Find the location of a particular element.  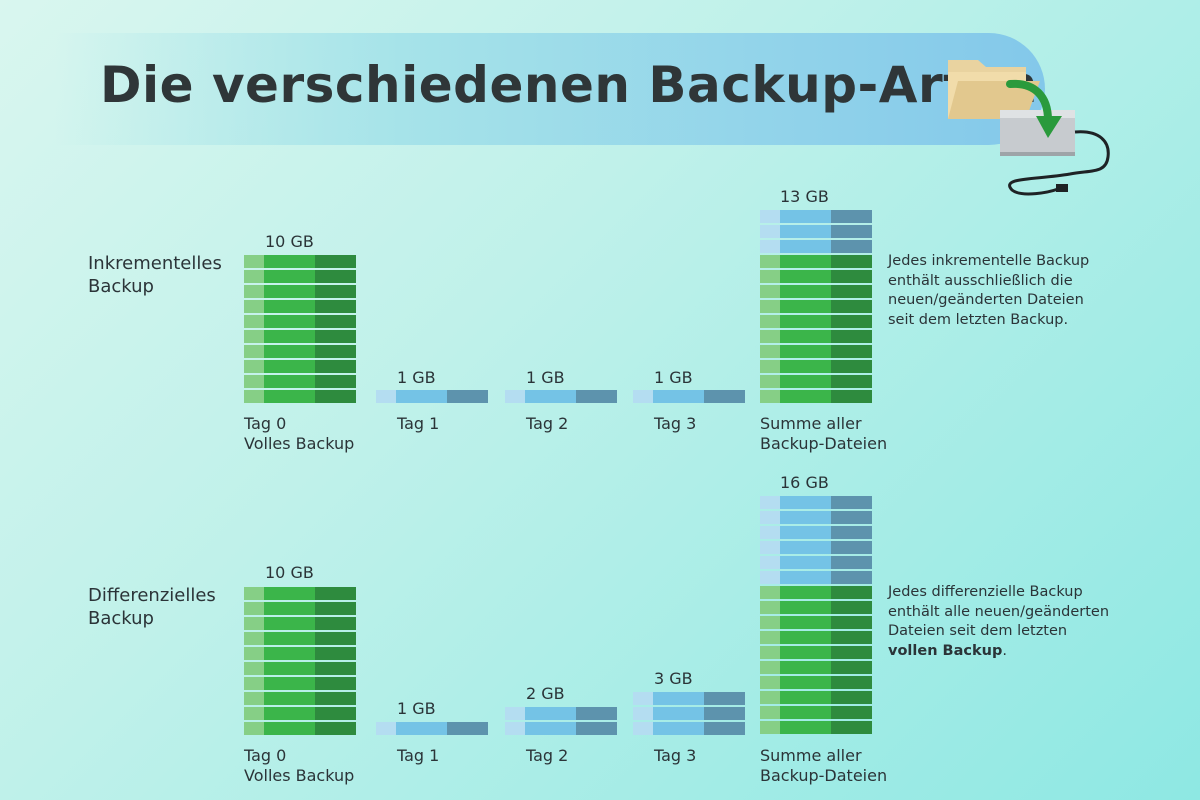

description-line: enthält ausschließlich die is located at coordinates (980, 280).